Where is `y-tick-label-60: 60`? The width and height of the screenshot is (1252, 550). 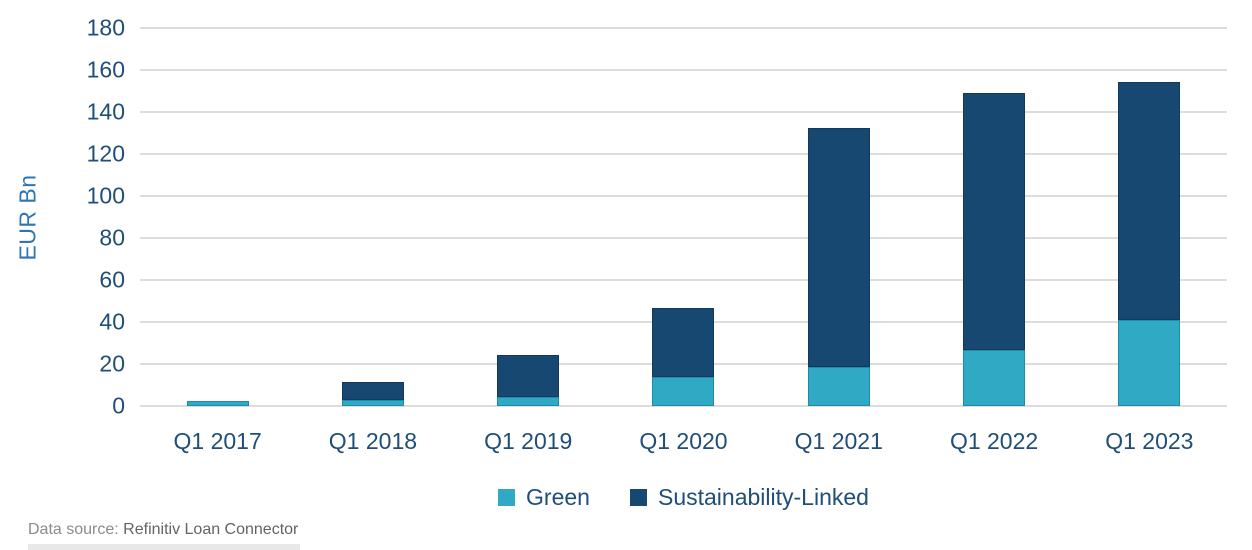
y-tick-label-60: 60 is located at coordinates (112, 279).